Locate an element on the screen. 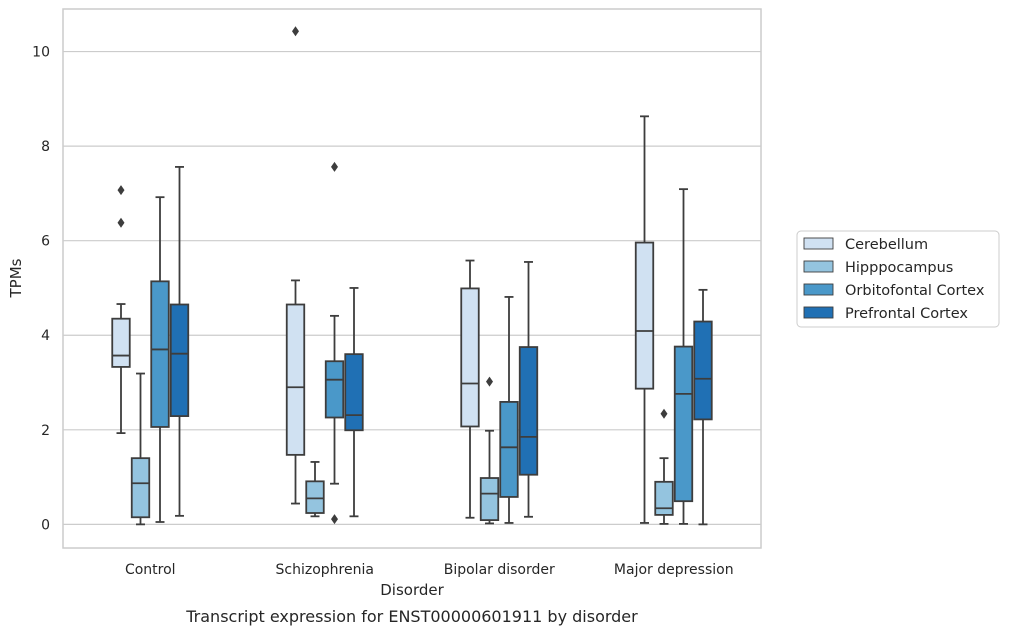  legend-label: Cerebellum is located at coordinates (886, 245).